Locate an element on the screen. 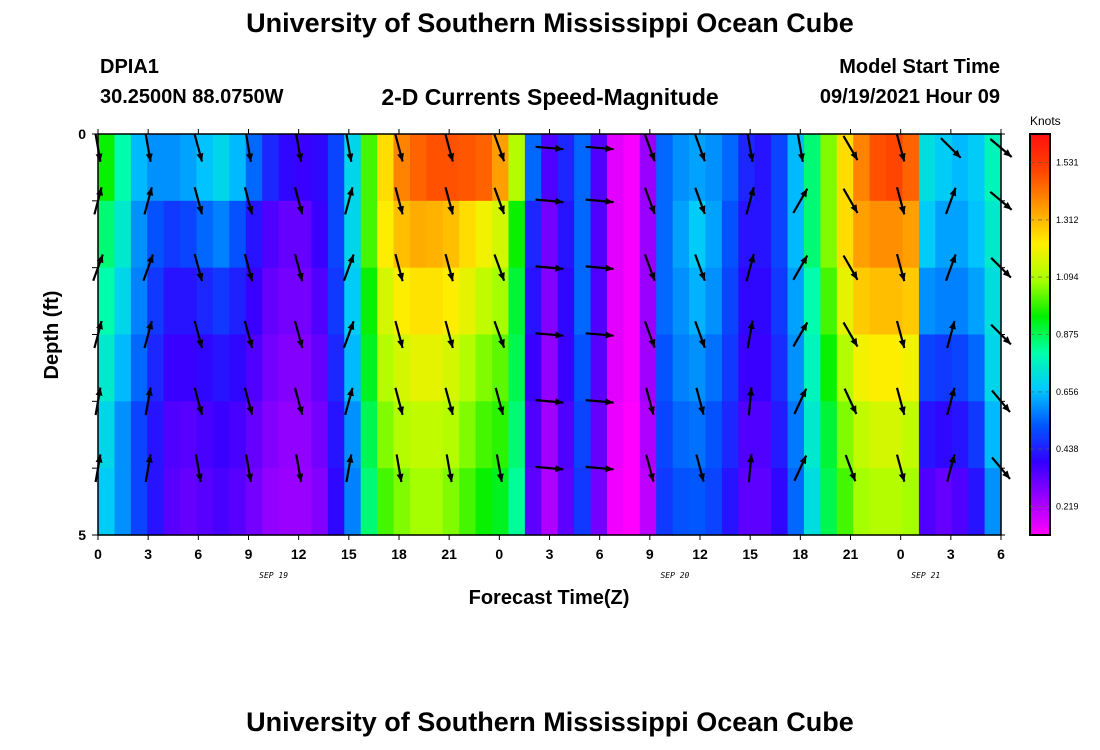  date-label: SEP 20 is located at coordinates (674, 575).